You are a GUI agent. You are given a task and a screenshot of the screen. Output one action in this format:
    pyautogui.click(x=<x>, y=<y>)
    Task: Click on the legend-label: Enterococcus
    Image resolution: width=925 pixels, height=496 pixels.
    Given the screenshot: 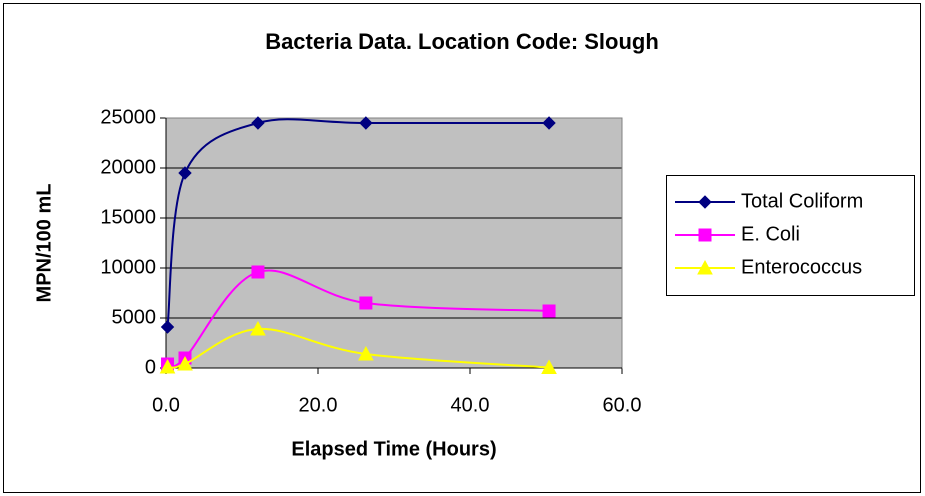 What is the action you would take?
    pyautogui.click(x=801, y=267)
    